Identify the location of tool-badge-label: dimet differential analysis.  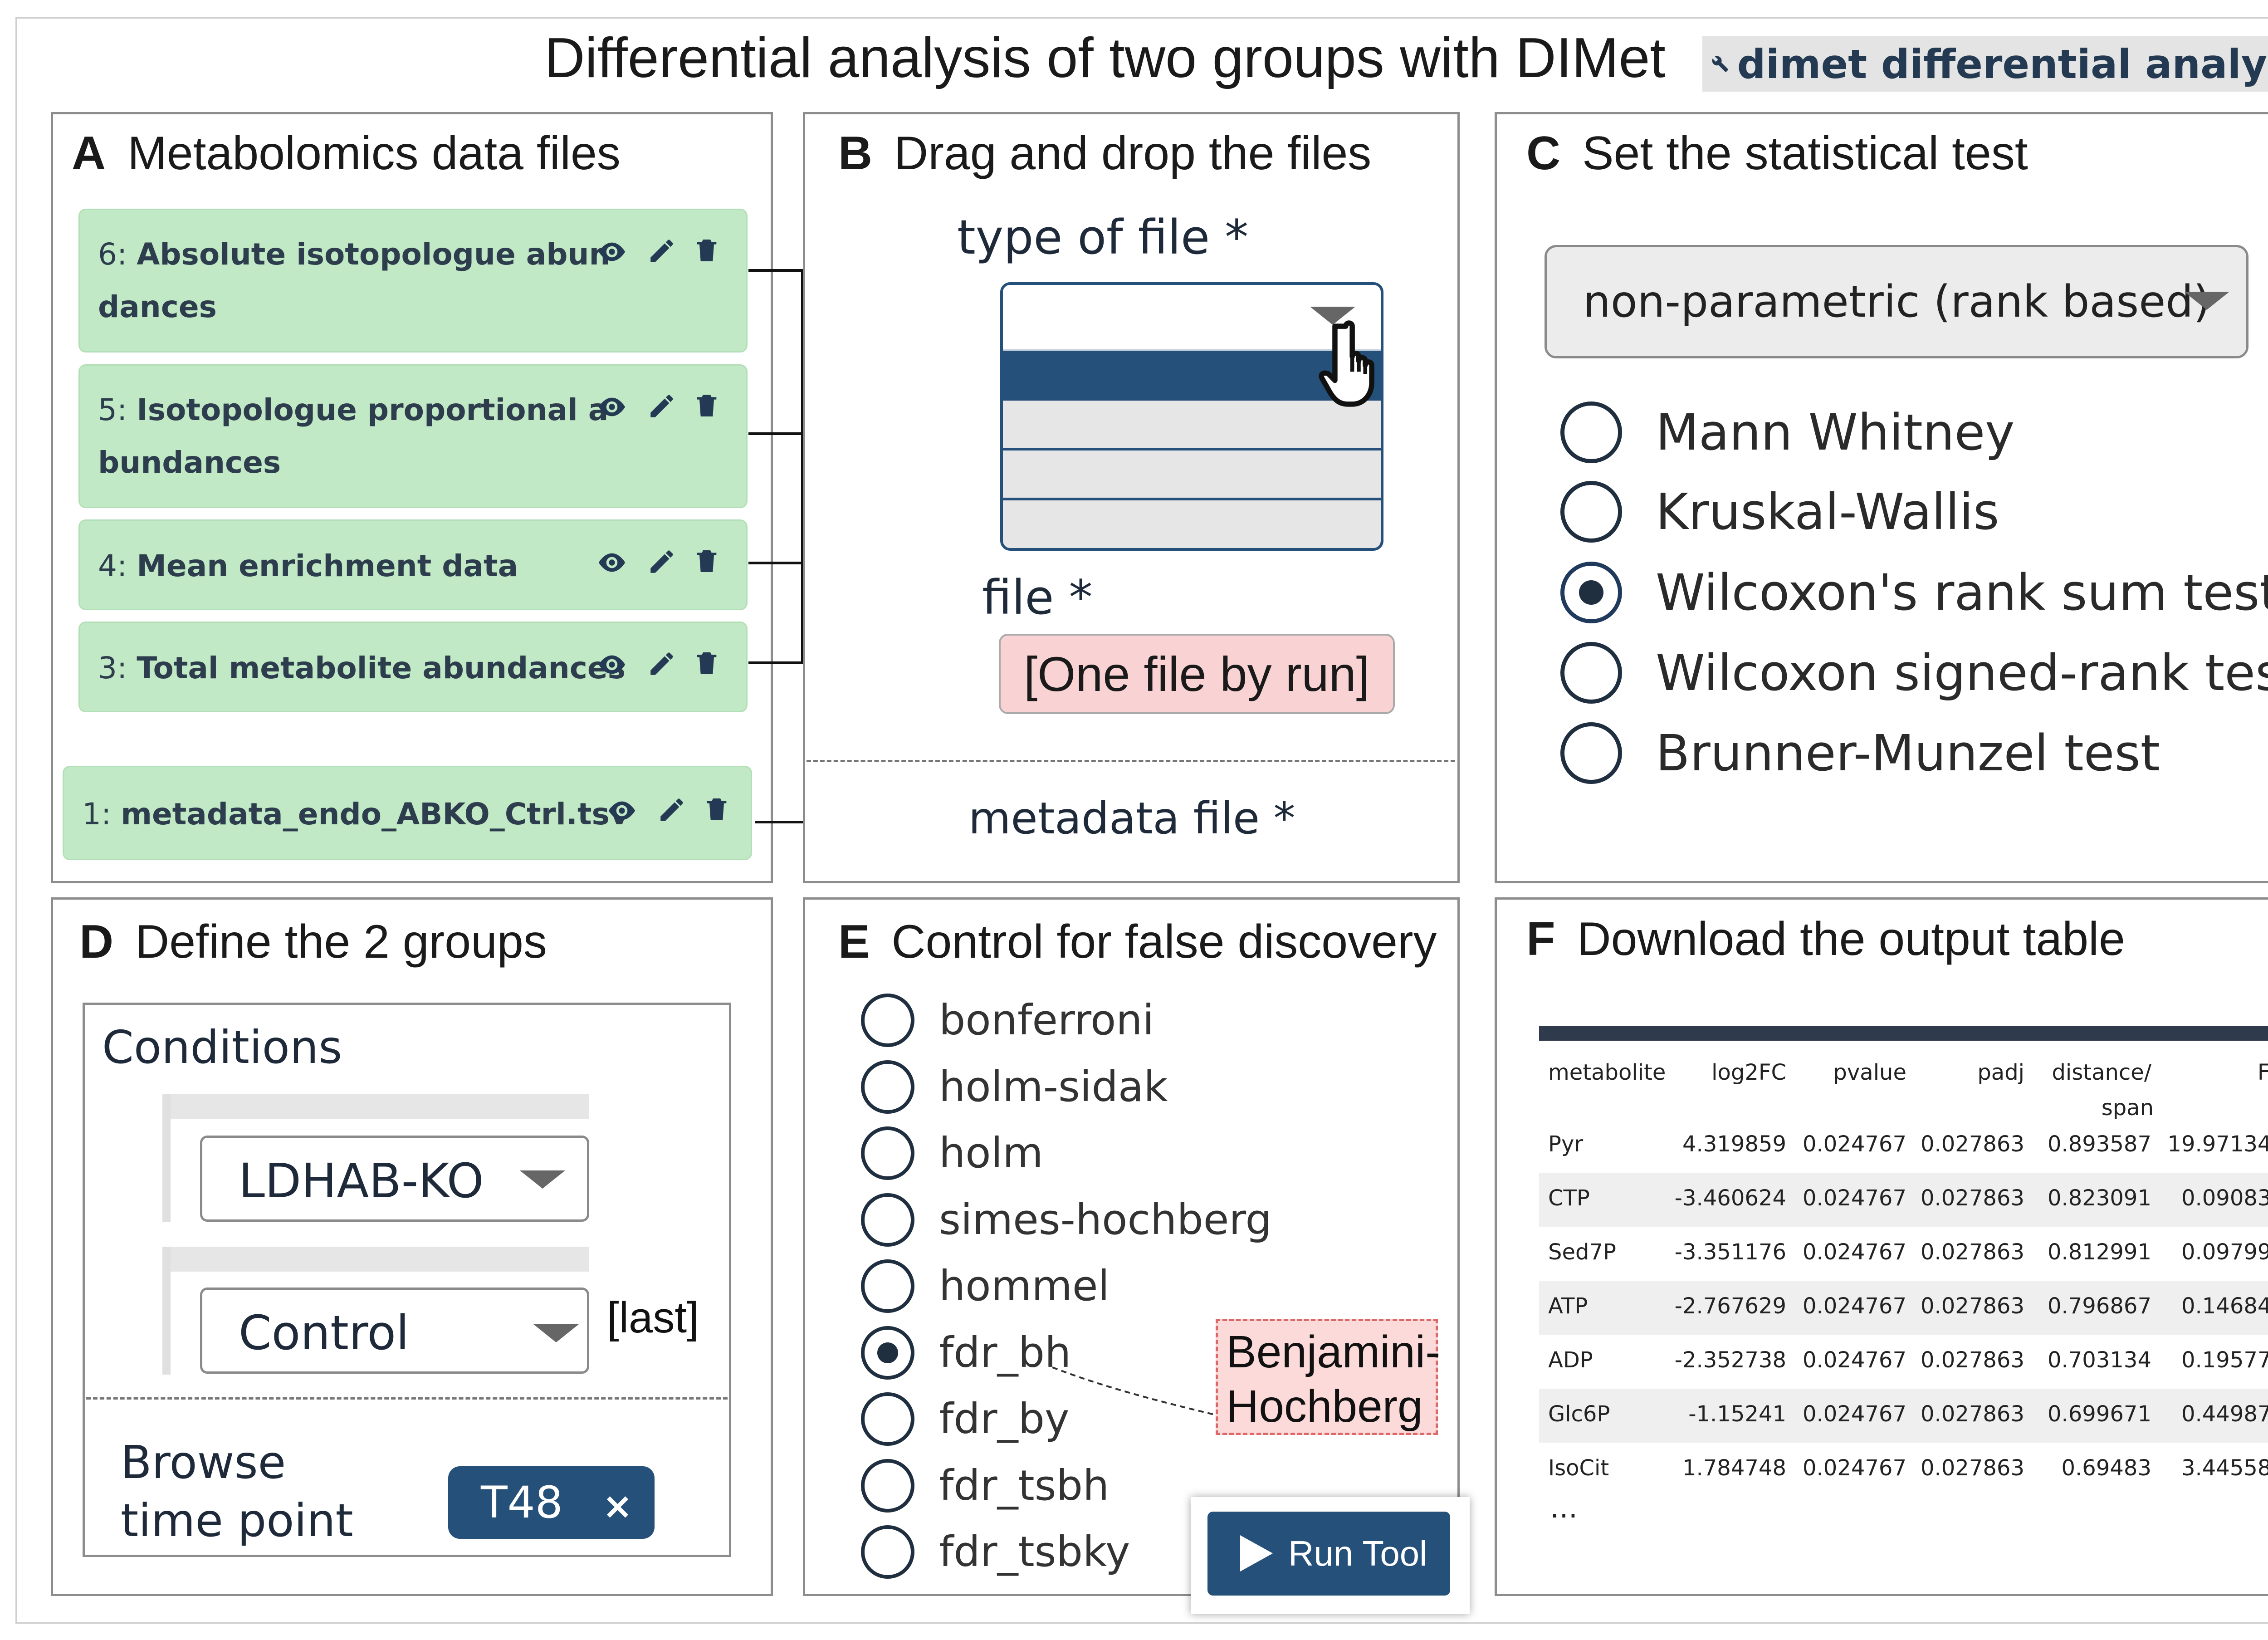
(2002, 64).